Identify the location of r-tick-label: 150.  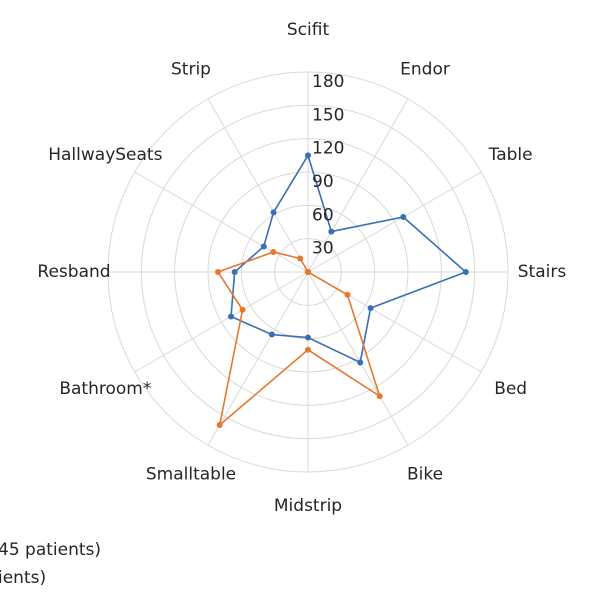
(328, 115).